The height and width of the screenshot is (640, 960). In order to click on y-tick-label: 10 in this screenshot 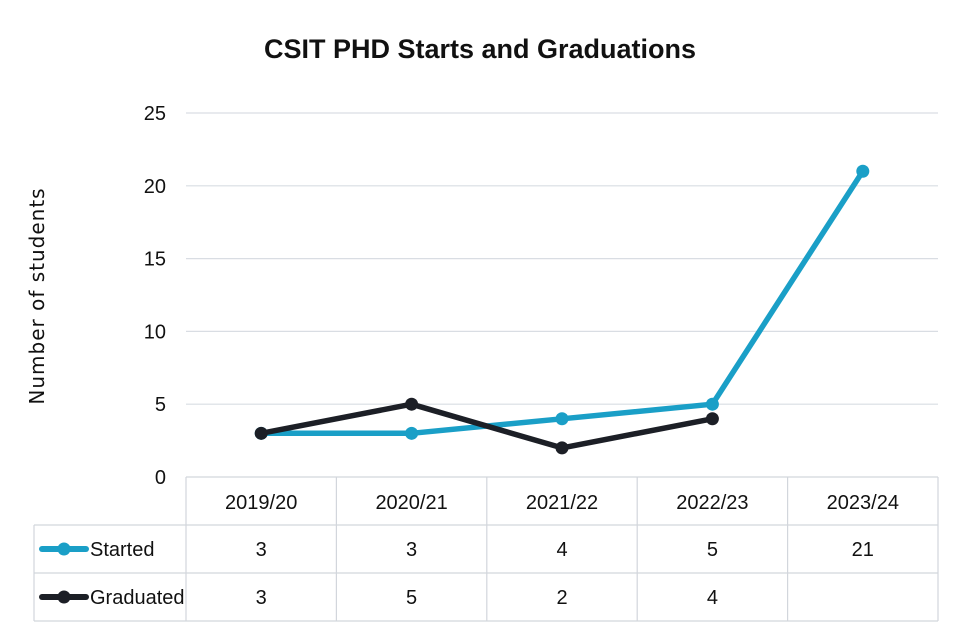, I will do `click(155, 332)`.